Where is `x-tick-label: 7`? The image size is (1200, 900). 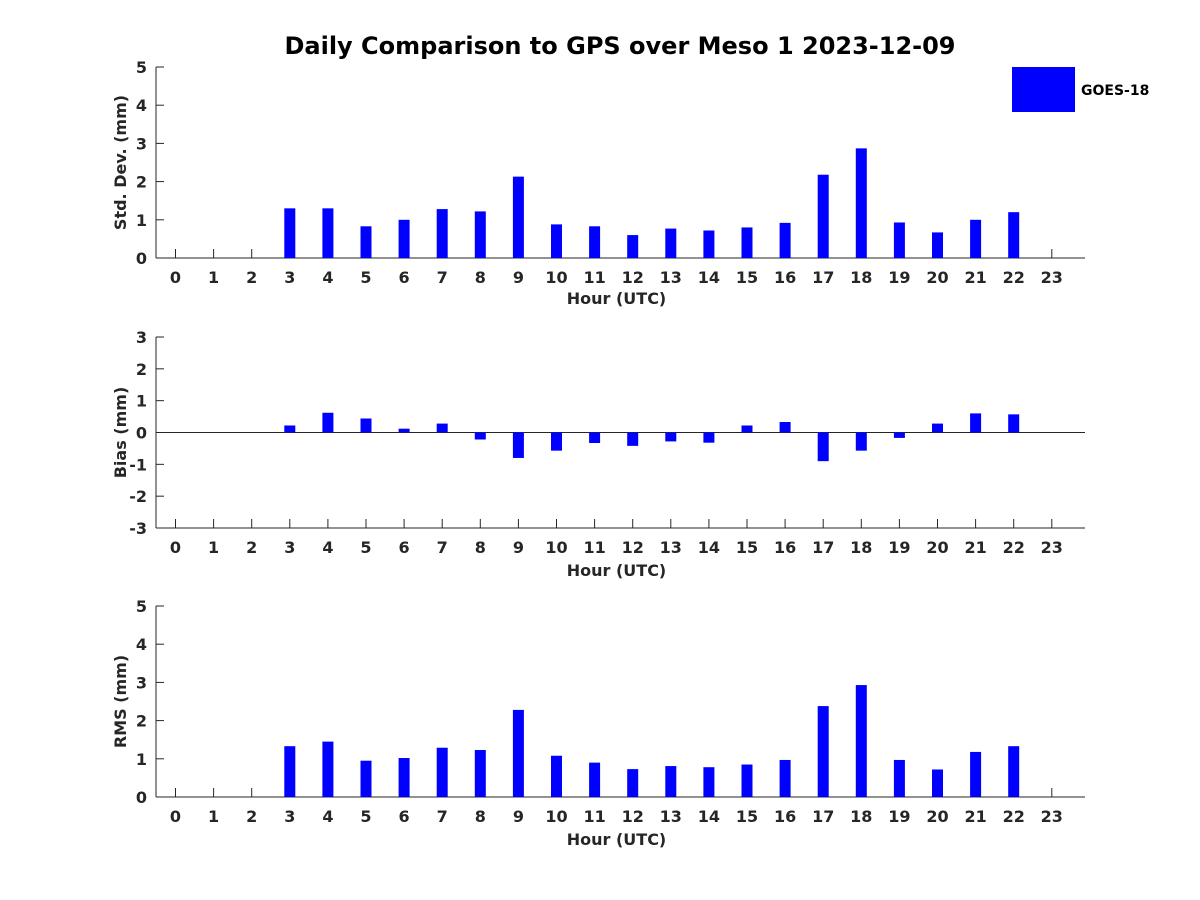
x-tick-label: 7 is located at coordinates (442, 816).